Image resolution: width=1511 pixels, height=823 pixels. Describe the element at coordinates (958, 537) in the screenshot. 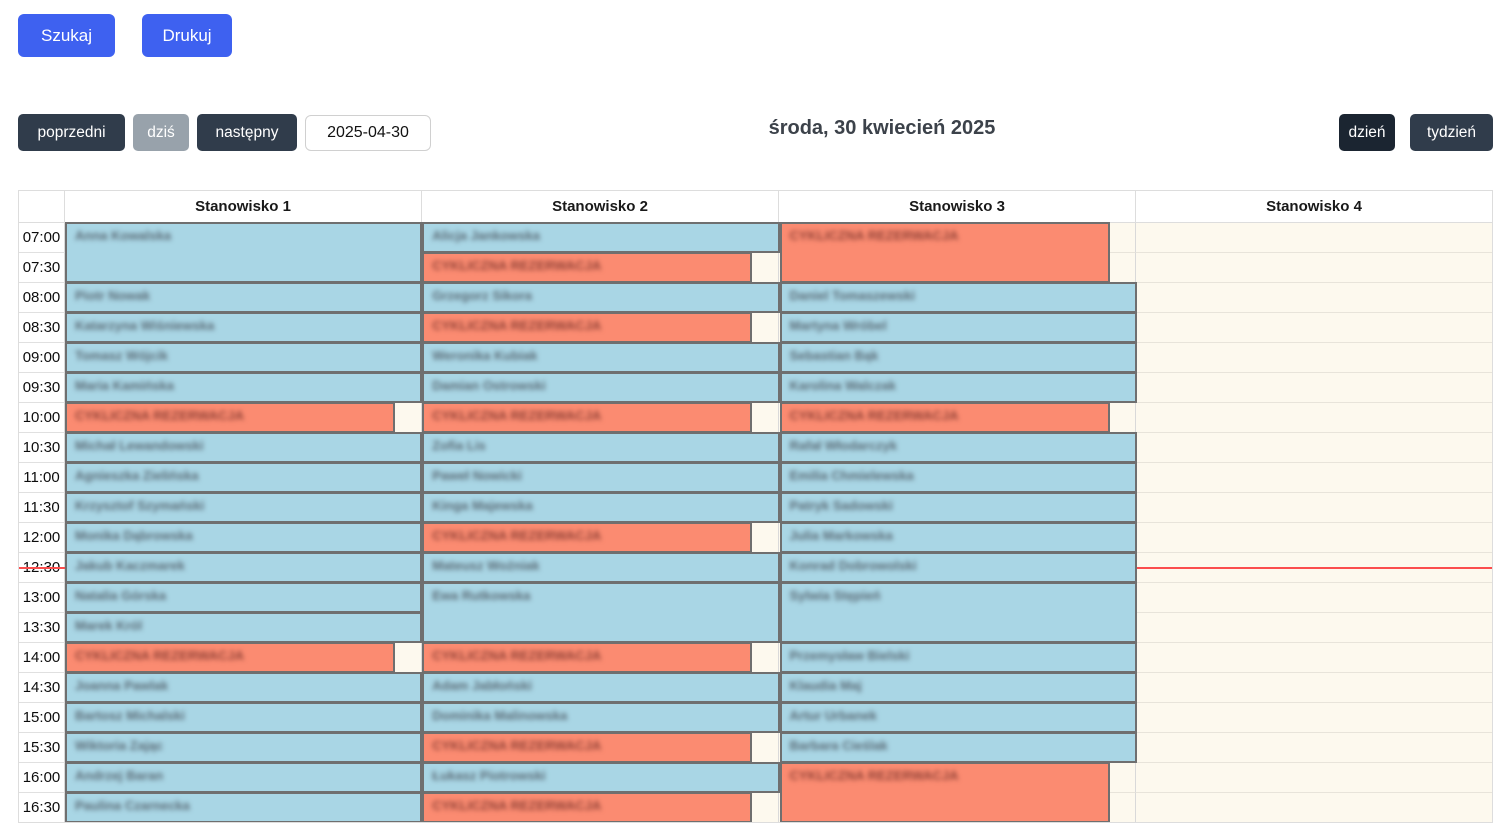

I see `booking-event: Julia Markowska` at that location.